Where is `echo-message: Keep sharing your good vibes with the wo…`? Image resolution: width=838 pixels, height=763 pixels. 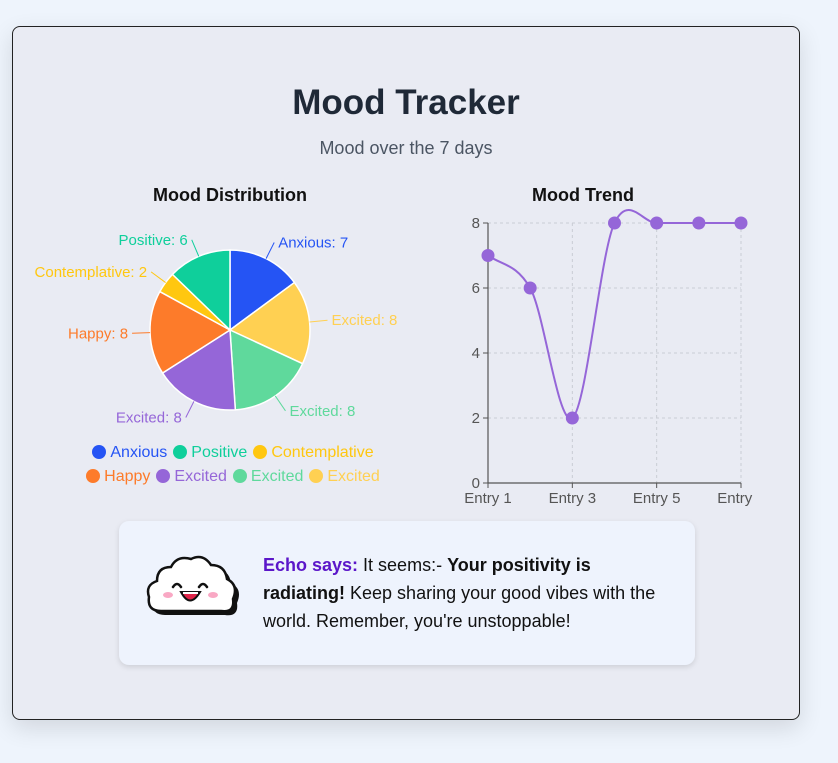
echo-message: Keep sharing your good vibes with the wo… is located at coordinates (459, 607).